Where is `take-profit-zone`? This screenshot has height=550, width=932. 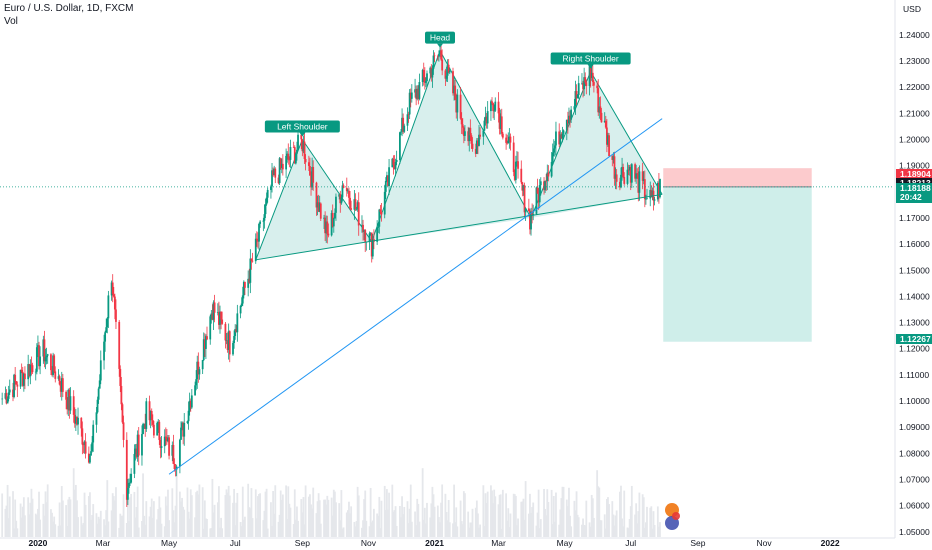
take-profit-zone is located at coordinates (737, 264).